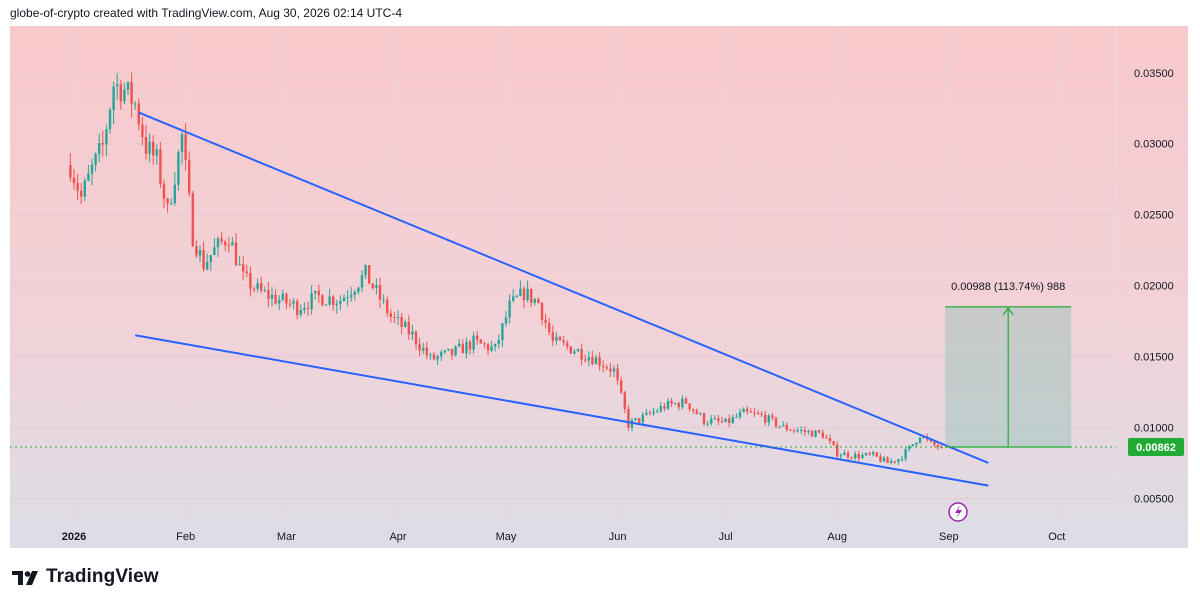 Image resolution: width=1200 pixels, height=606 pixels. Describe the element at coordinates (1156, 447) in the screenshot. I see `last-price-badge` at that location.